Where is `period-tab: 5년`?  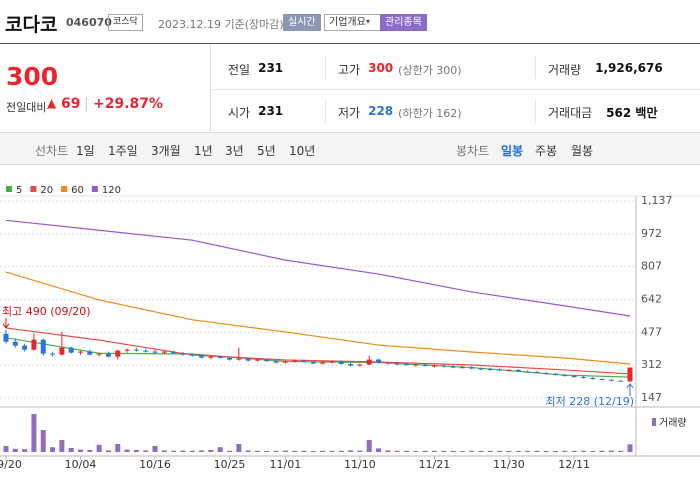
period-tab: 5년 is located at coordinates (266, 151).